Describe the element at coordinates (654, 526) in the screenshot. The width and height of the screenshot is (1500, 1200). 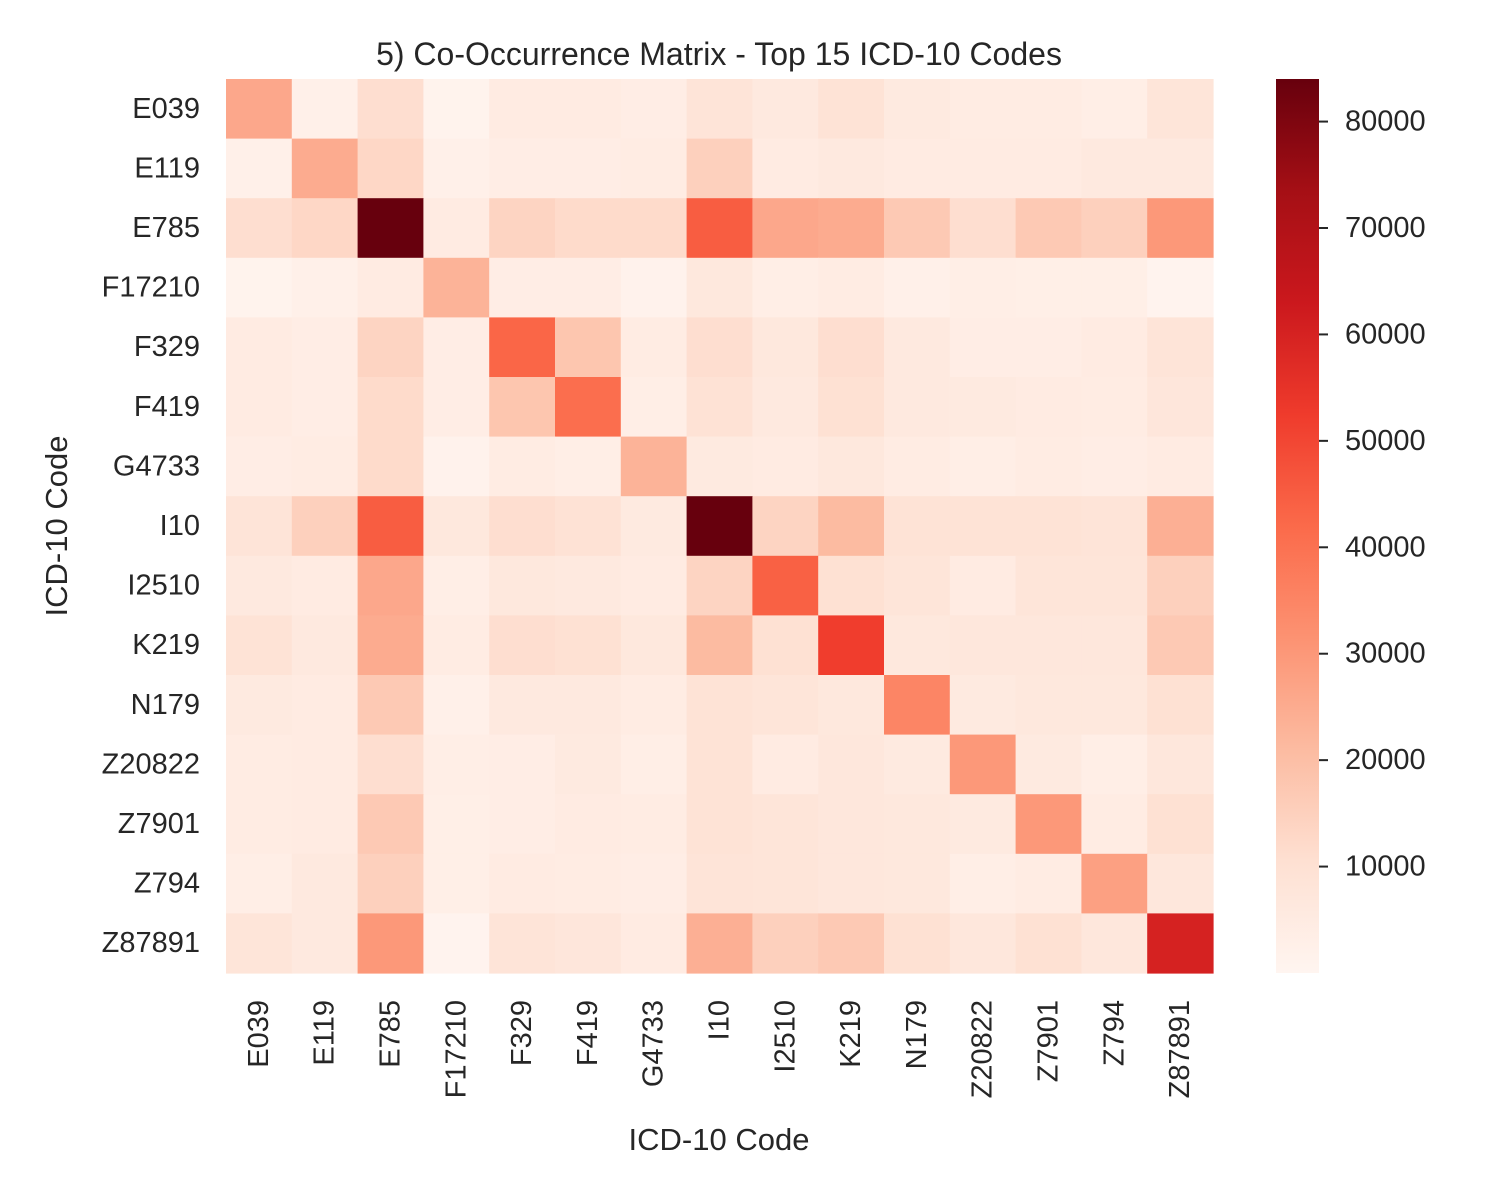
I see `heatmap-cell-I10-G4733` at that location.